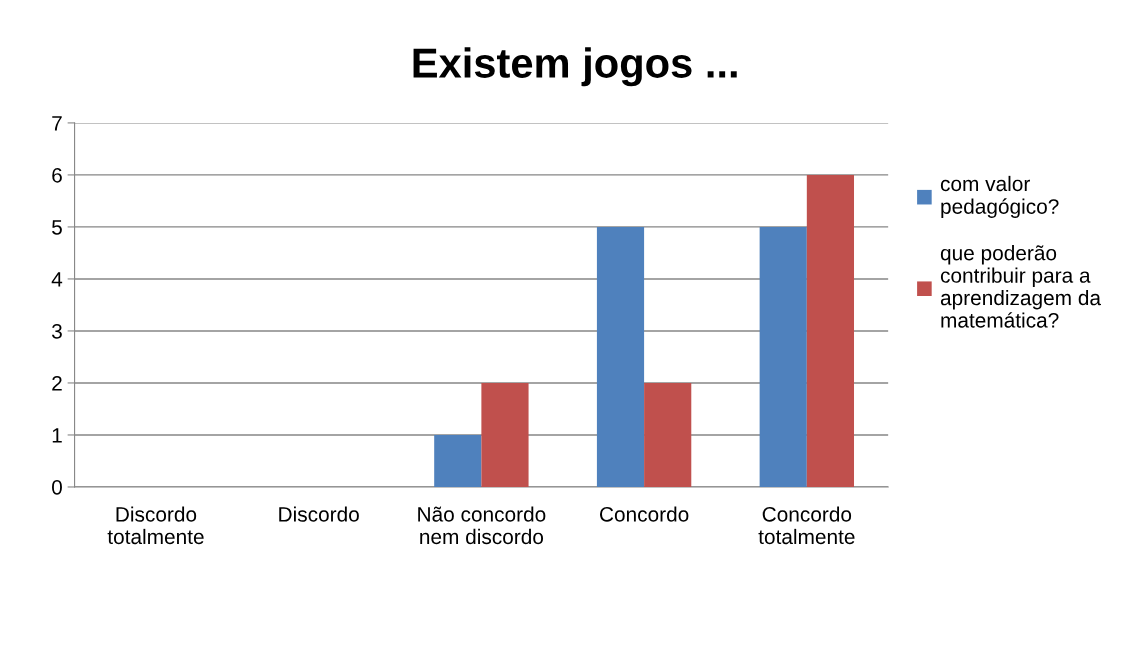  I want to click on x-tick-label: Concordo totalmente, so click(806, 525).